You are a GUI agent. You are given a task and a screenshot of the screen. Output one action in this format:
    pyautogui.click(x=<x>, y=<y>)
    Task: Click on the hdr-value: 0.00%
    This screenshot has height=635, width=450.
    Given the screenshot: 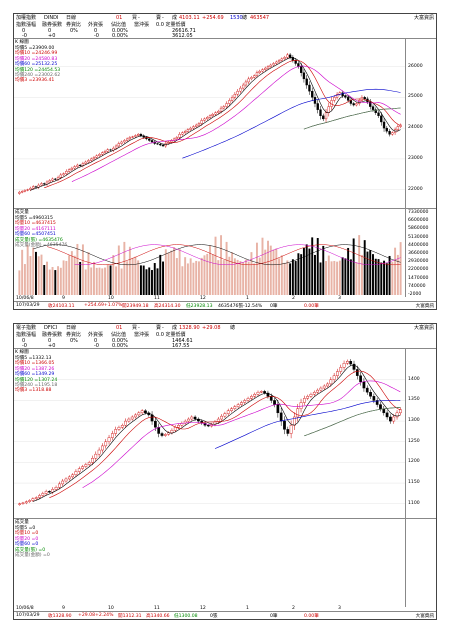 What is the action you would take?
    pyautogui.click(x=120, y=340)
    